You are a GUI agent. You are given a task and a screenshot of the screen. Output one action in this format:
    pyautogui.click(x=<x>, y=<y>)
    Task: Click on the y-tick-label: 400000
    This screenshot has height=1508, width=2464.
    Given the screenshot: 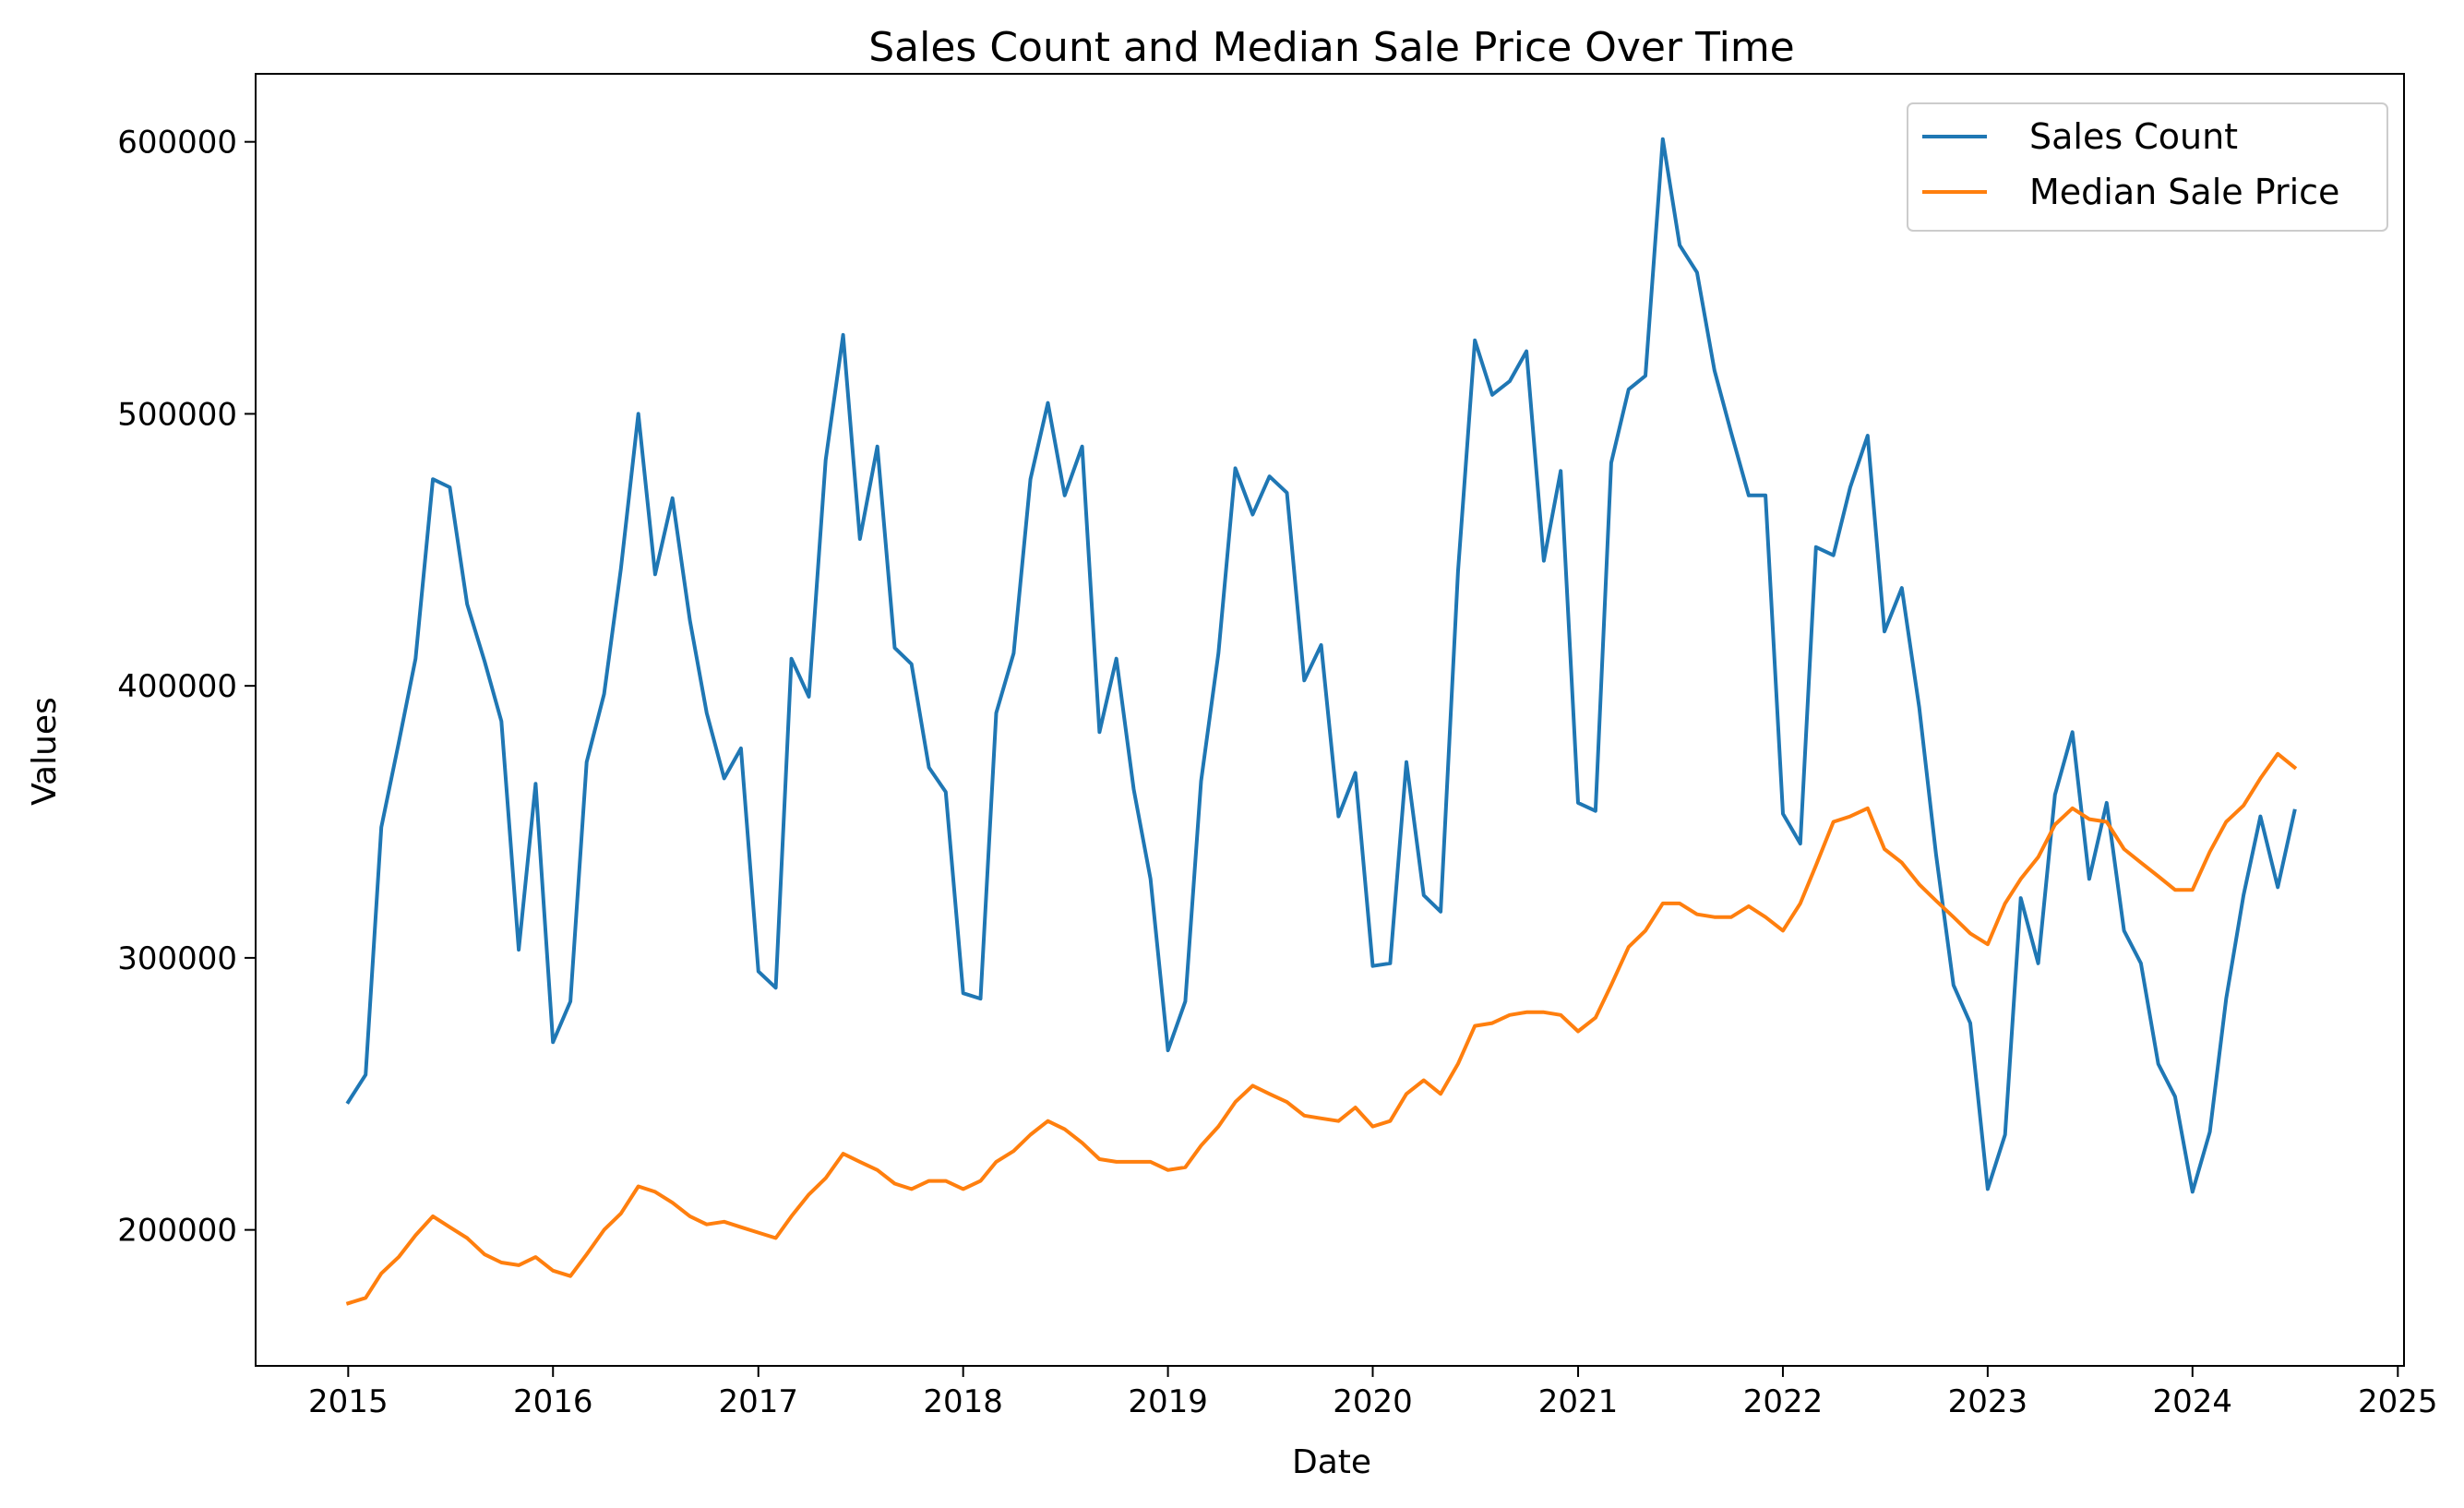 What is the action you would take?
    pyautogui.click(x=177, y=686)
    